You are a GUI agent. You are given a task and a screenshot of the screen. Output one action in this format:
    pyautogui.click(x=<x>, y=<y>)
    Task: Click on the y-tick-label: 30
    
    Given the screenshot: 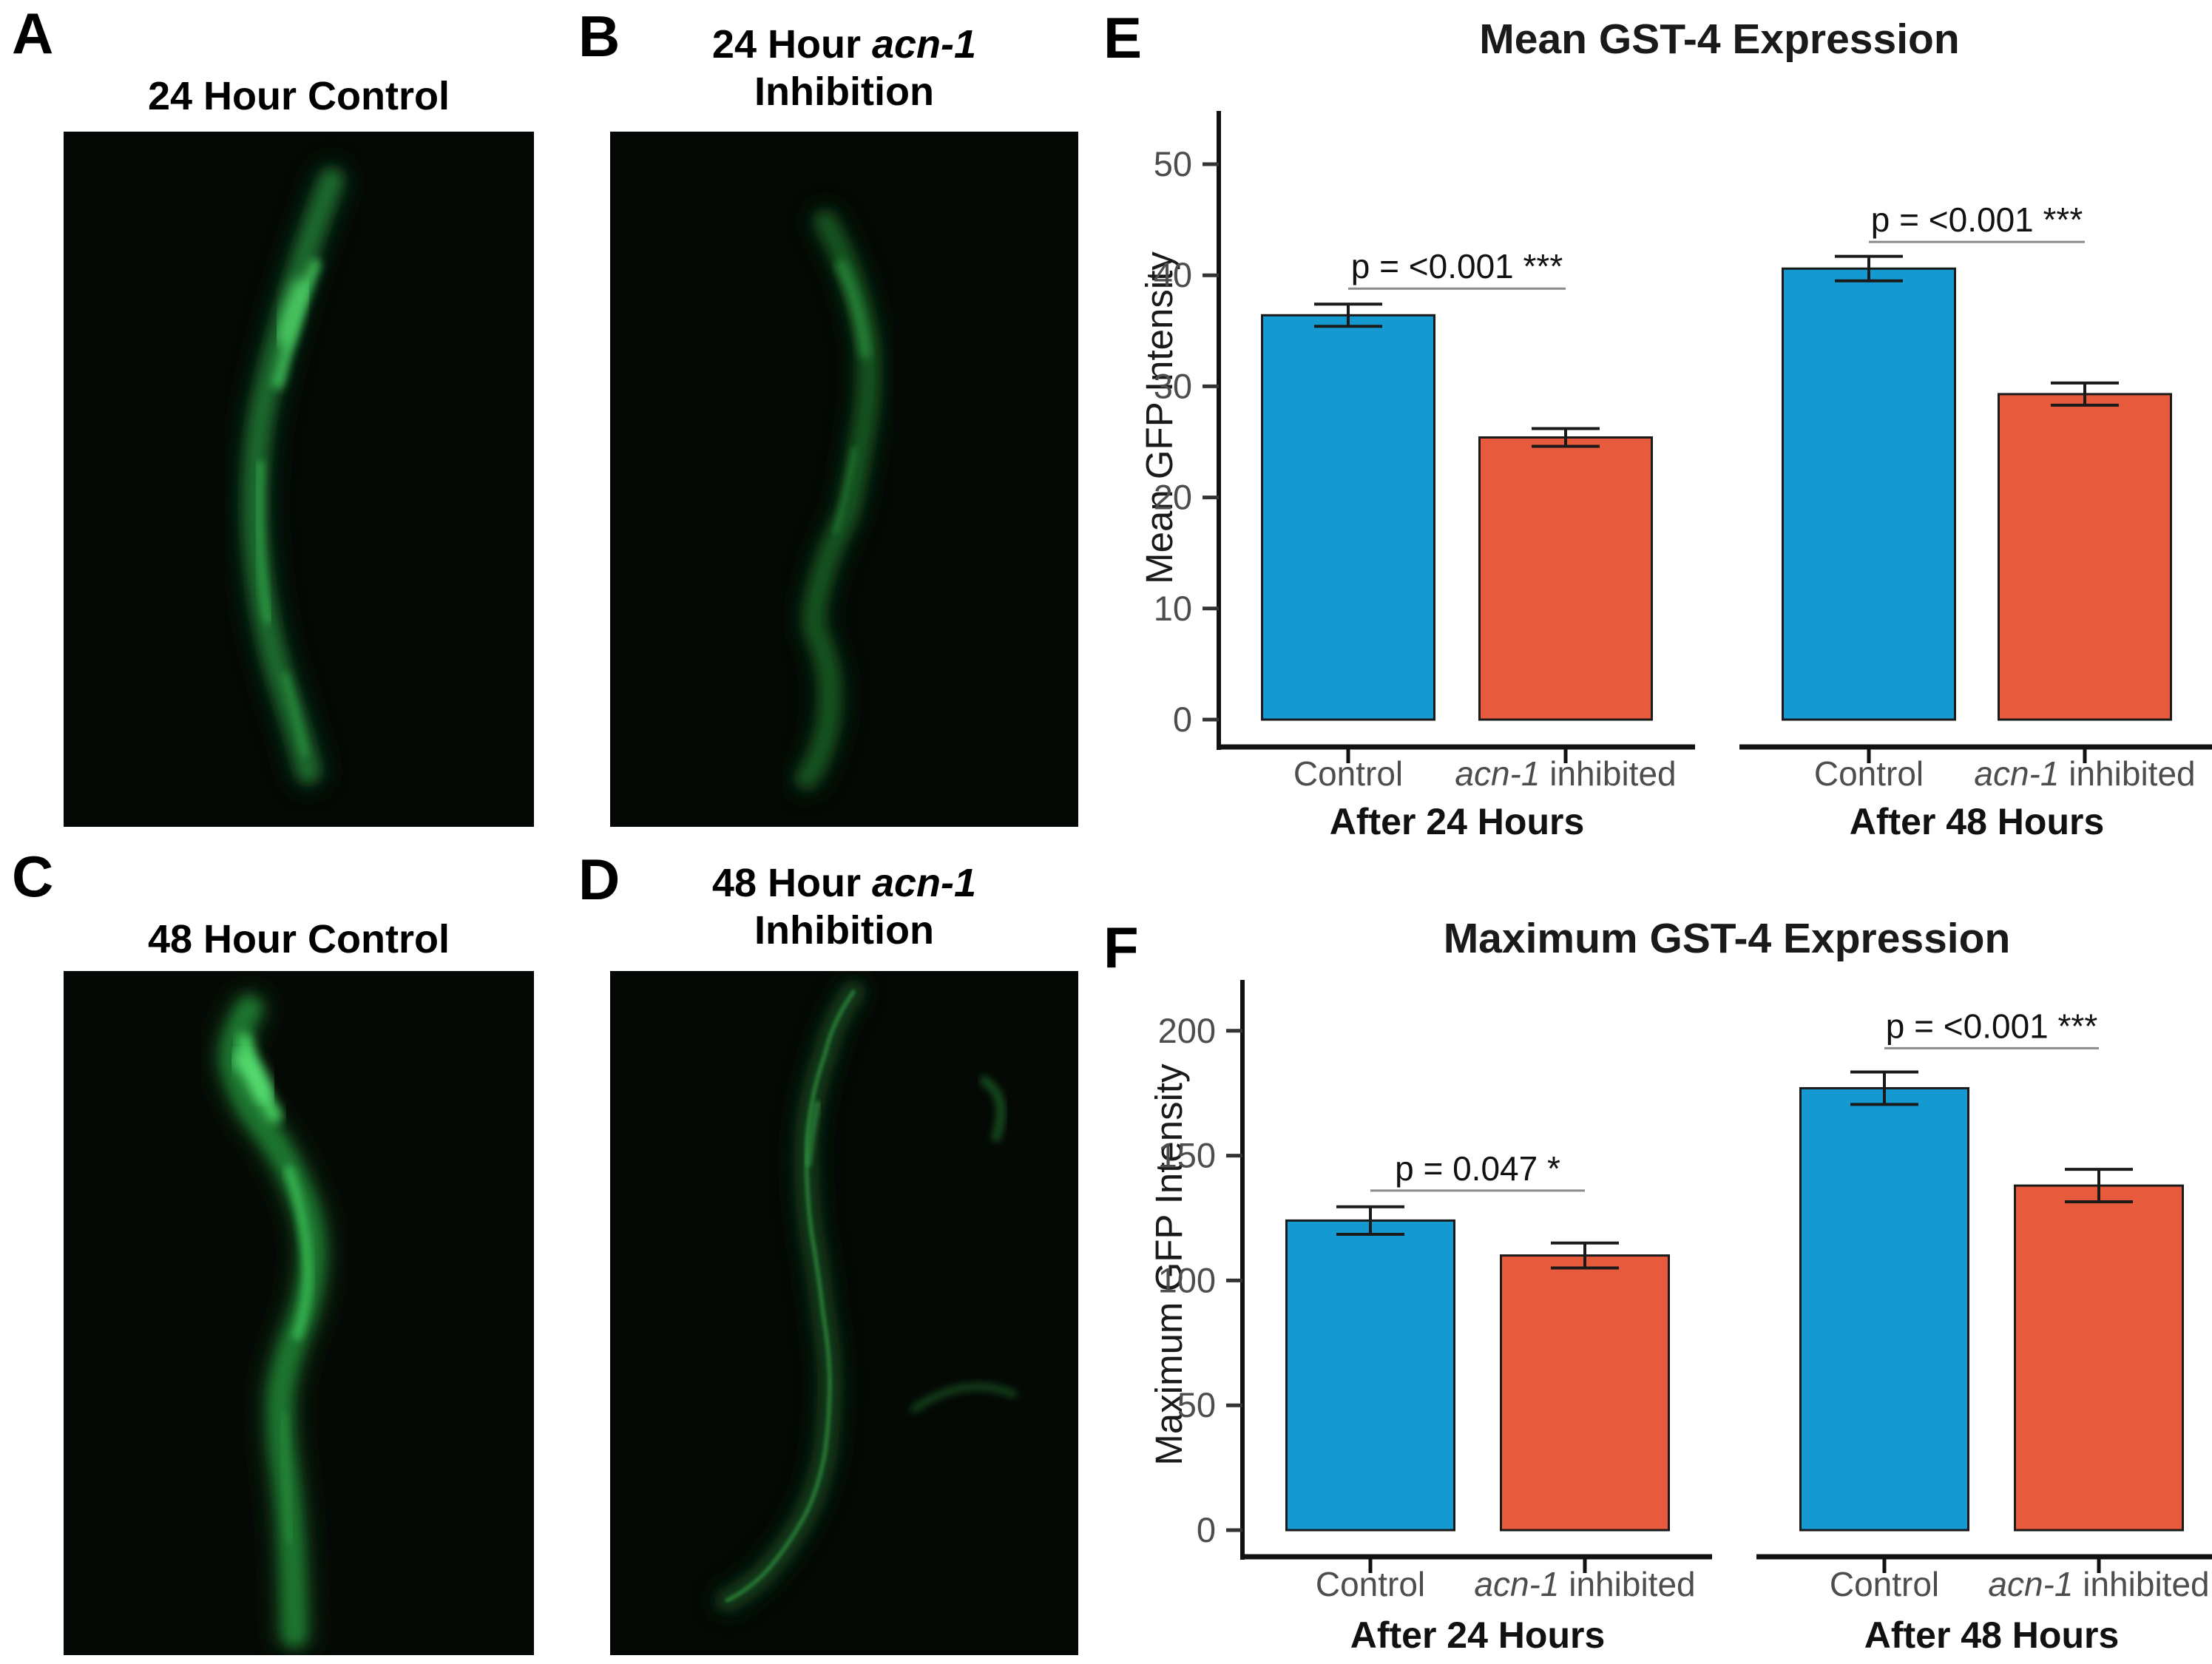 What is the action you would take?
    pyautogui.click(x=1173, y=385)
    